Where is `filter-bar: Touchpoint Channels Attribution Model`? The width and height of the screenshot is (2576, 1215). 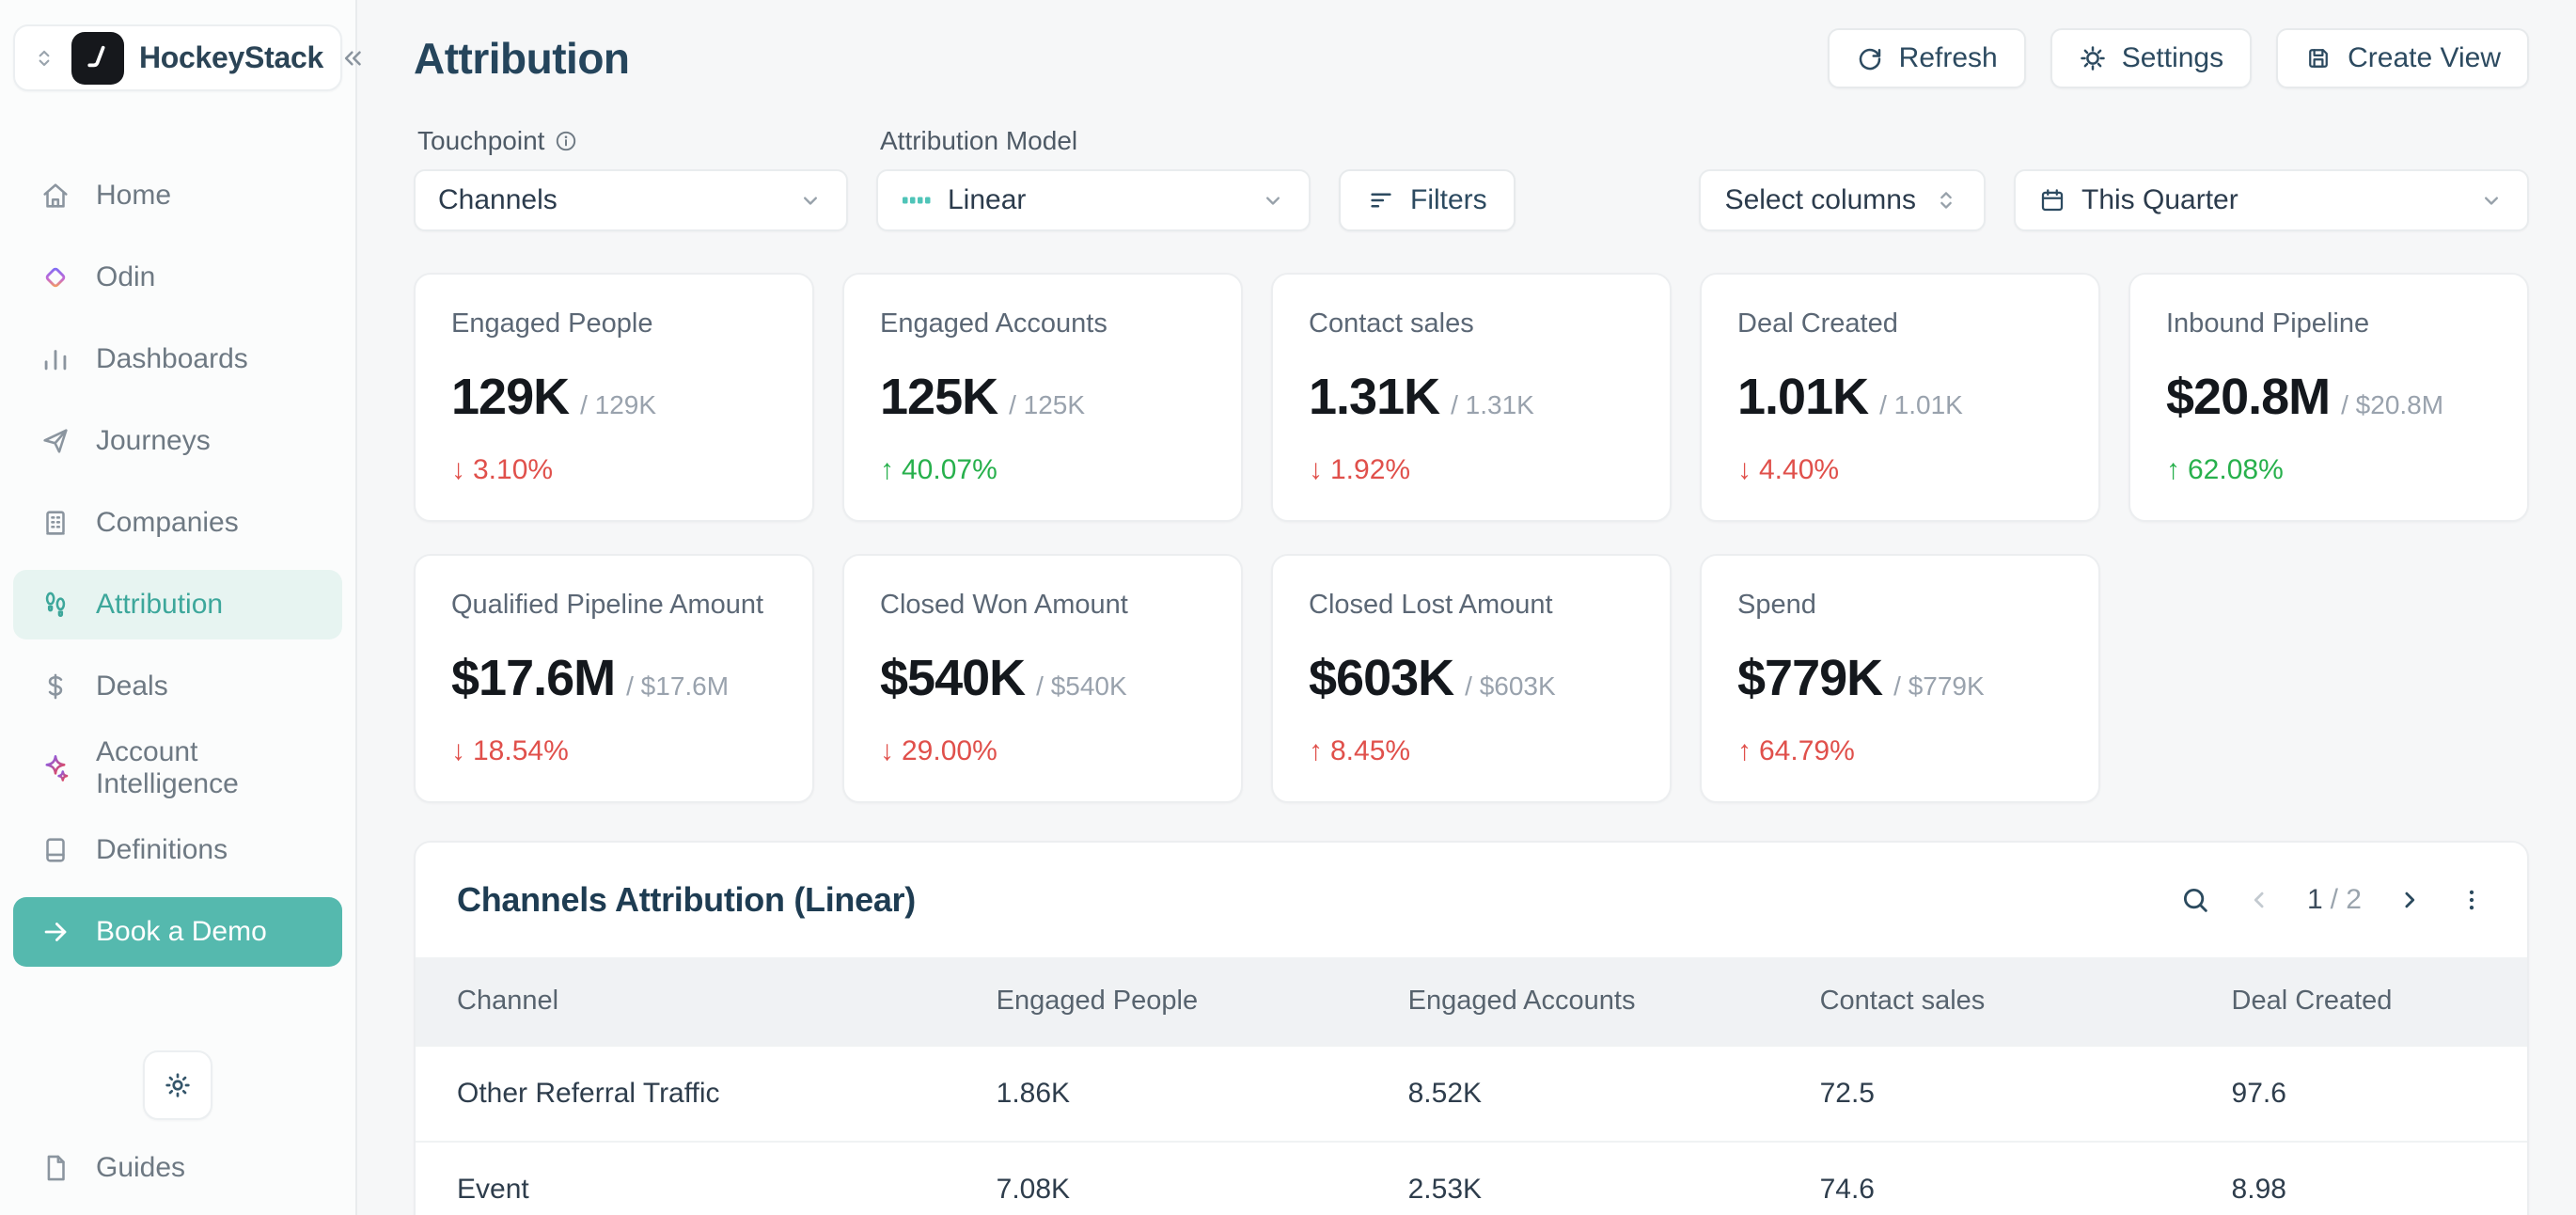 filter-bar: Touchpoint Channels Attribution Model is located at coordinates (1472, 178).